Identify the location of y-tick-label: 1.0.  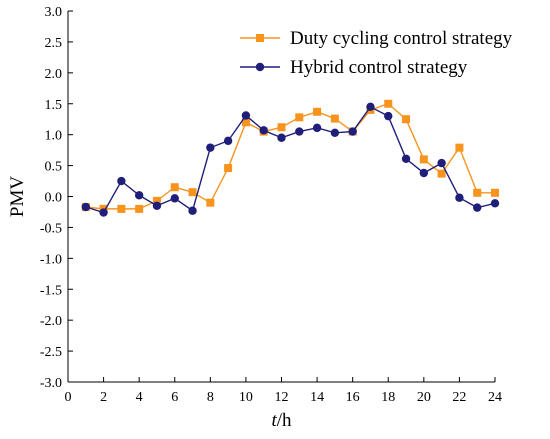
(54, 136).